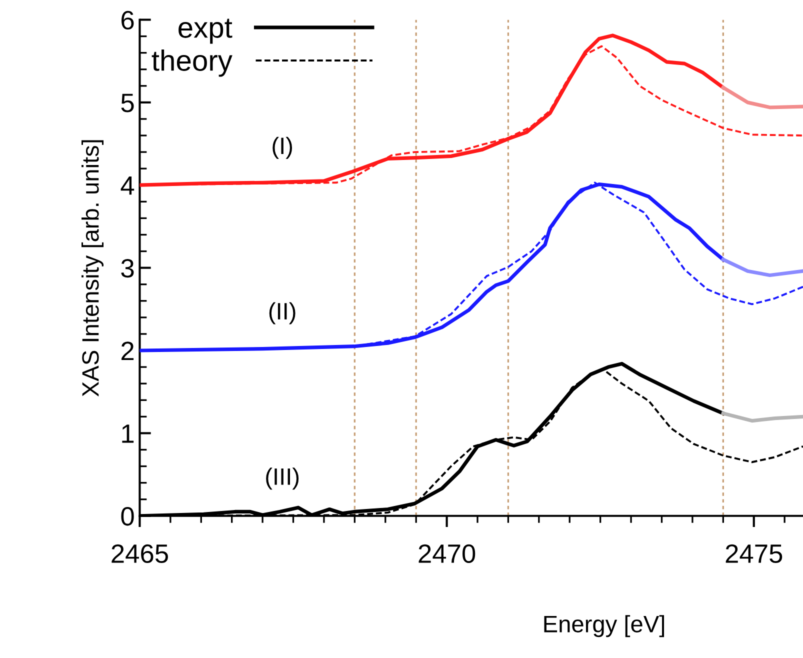 The width and height of the screenshot is (803, 658). Describe the element at coordinates (205, 31) in the screenshot. I see `legend-label: expt` at that location.